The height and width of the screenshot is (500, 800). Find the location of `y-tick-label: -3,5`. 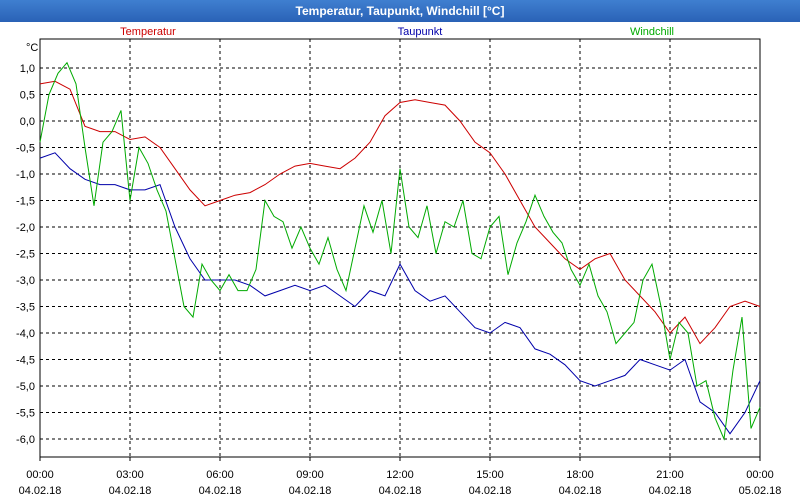

y-tick-label: -3,5 is located at coordinates (25, 308).